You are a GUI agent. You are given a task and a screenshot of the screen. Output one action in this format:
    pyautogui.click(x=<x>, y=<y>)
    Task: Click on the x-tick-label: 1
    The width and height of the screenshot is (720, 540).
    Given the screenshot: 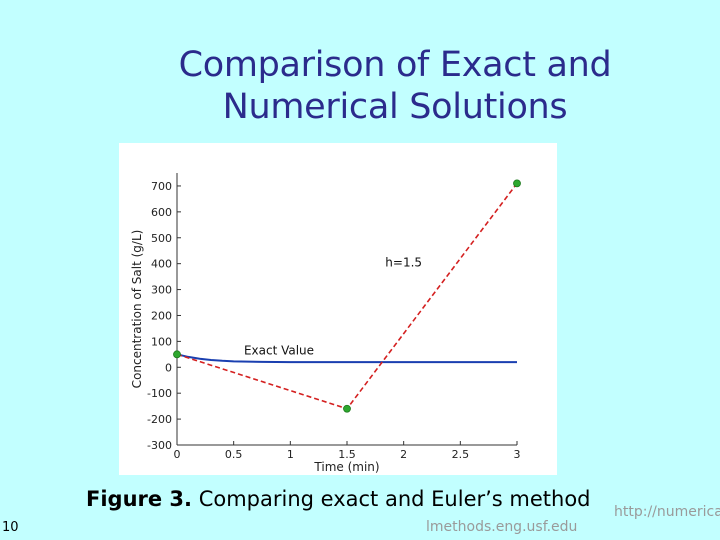 What is the action you would take?
    pyautogui.click(x=290, y=454)
    